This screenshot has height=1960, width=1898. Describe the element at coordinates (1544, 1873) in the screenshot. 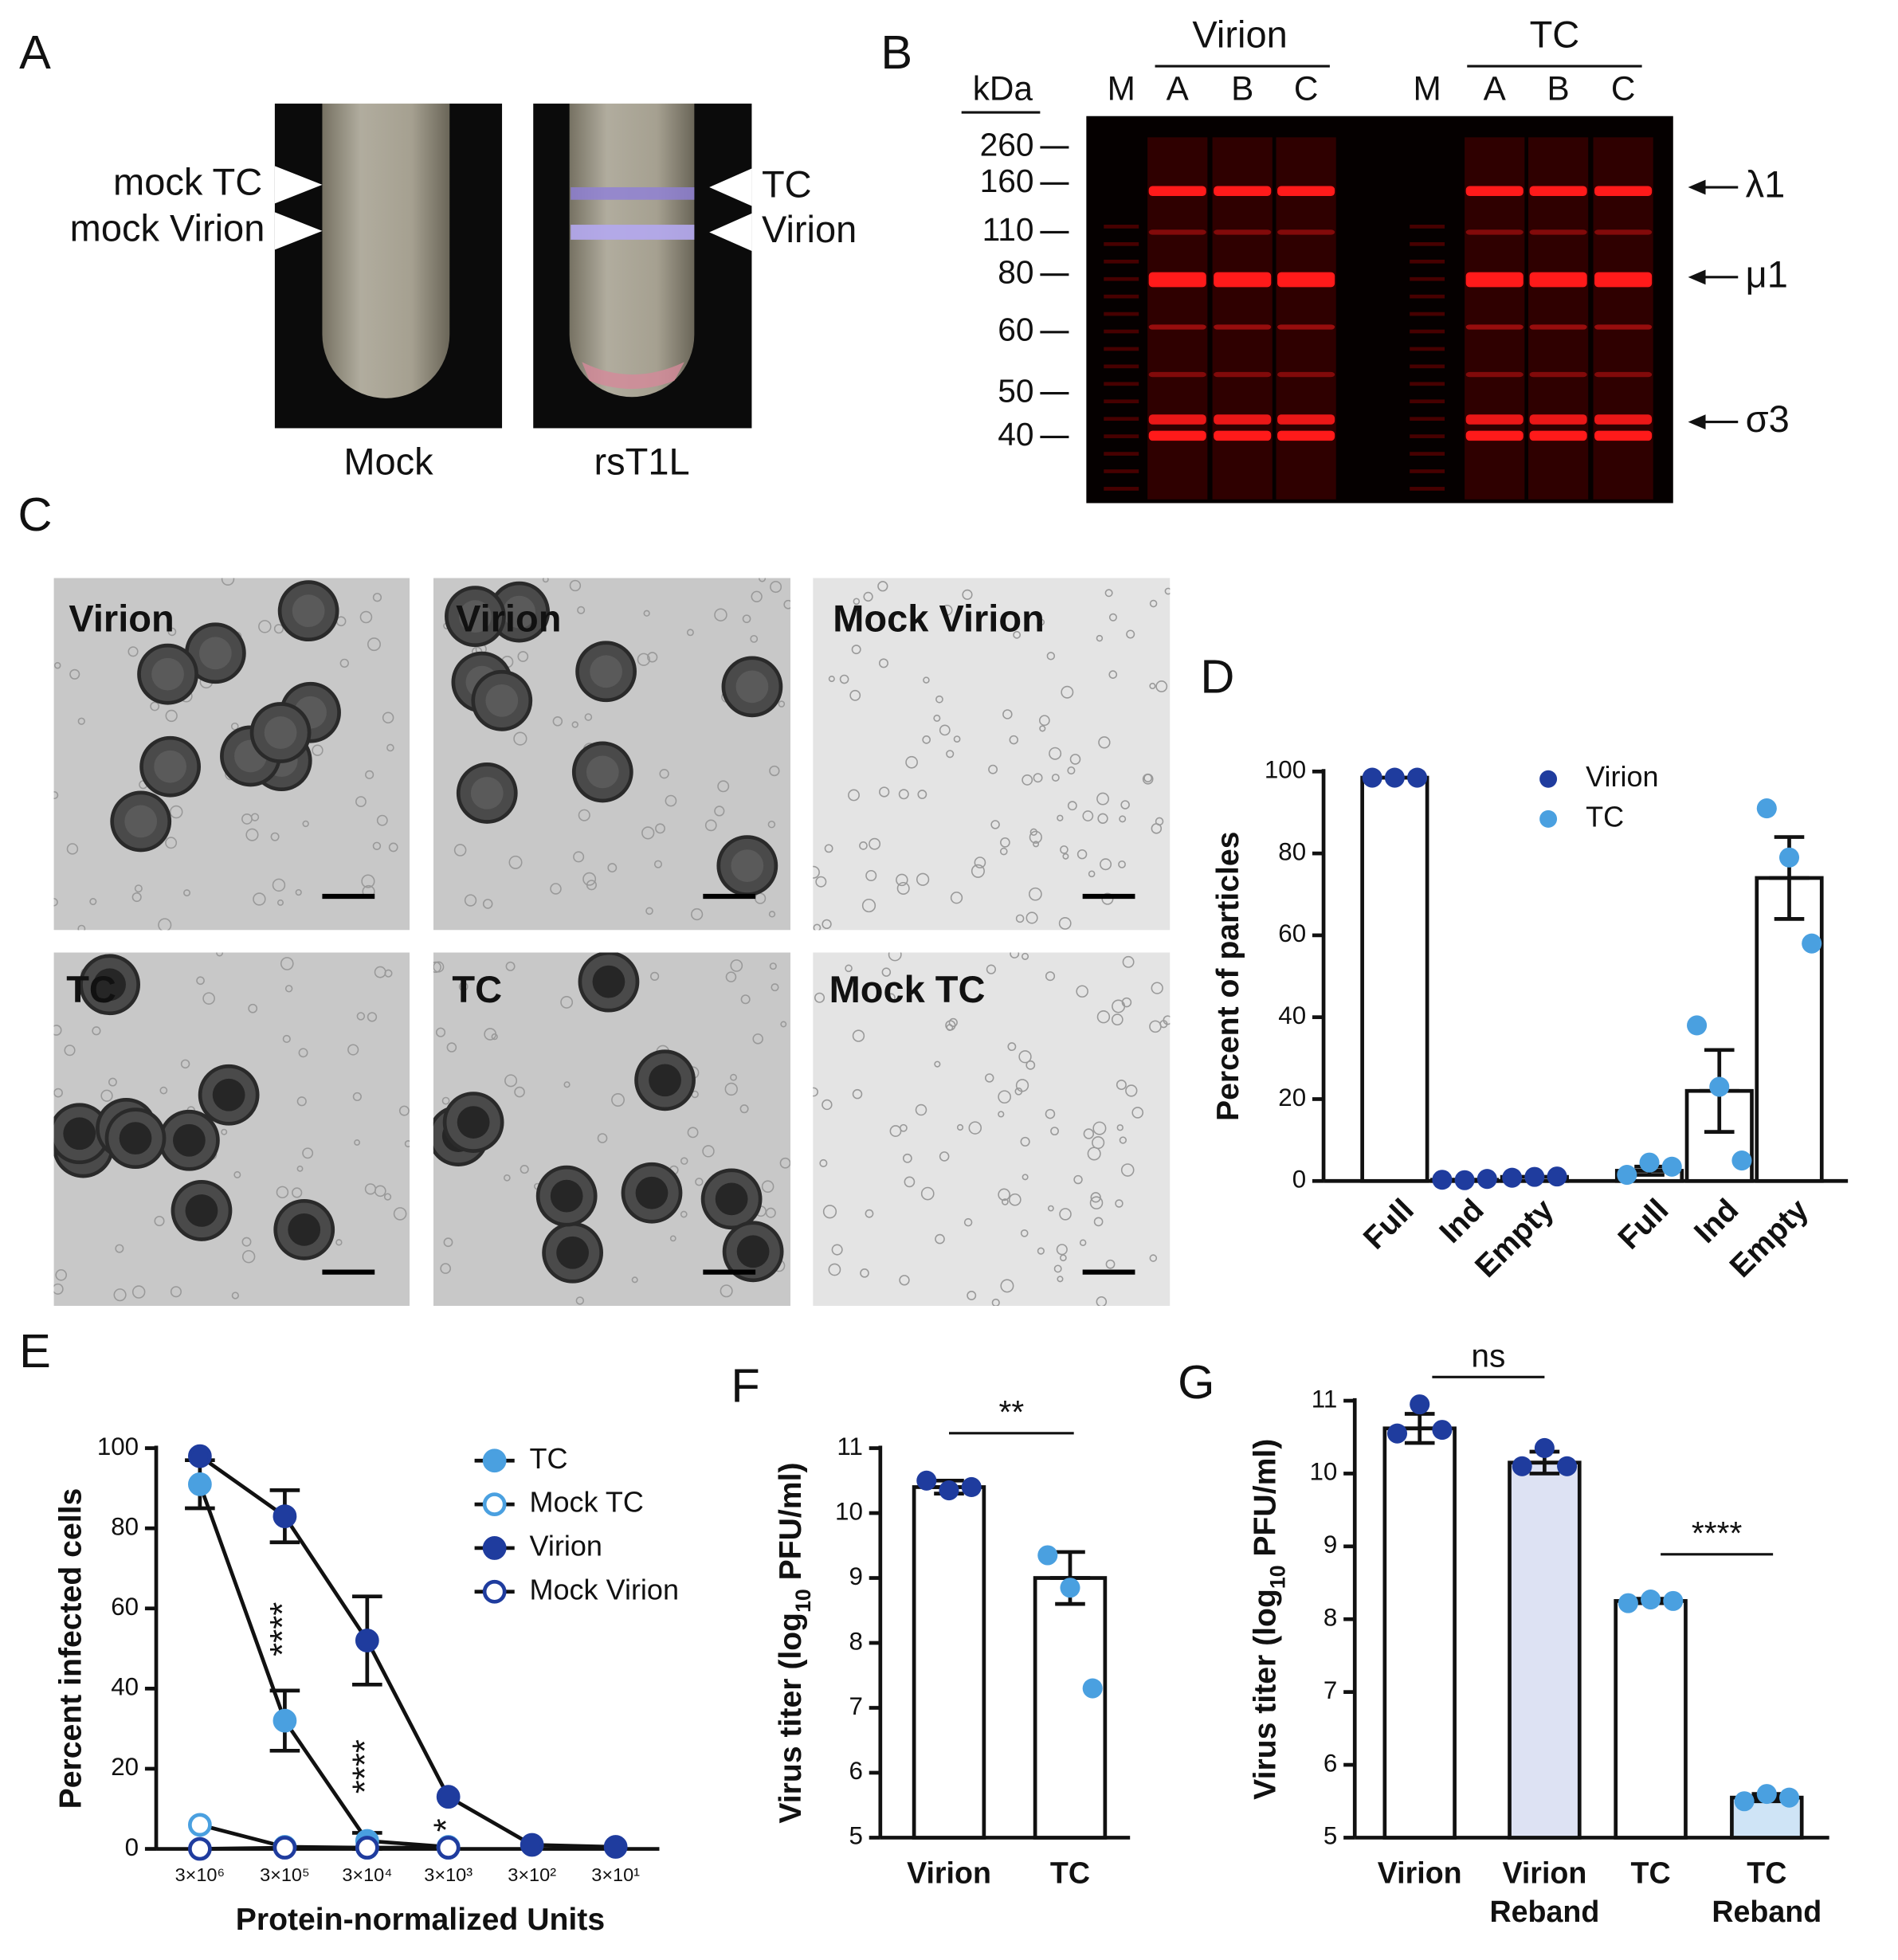

I see `x-tick-label: Virion` at that location.